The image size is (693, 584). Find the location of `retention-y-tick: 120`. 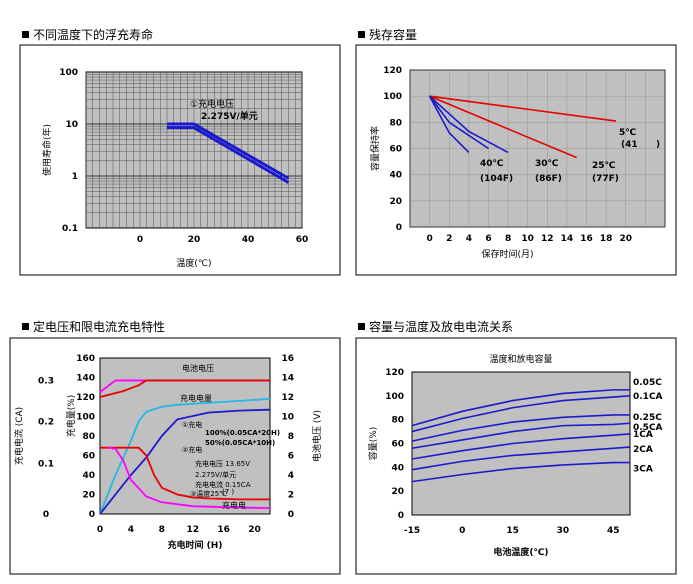

retention-y-tick: 120 is located at coordinates (392, 71).